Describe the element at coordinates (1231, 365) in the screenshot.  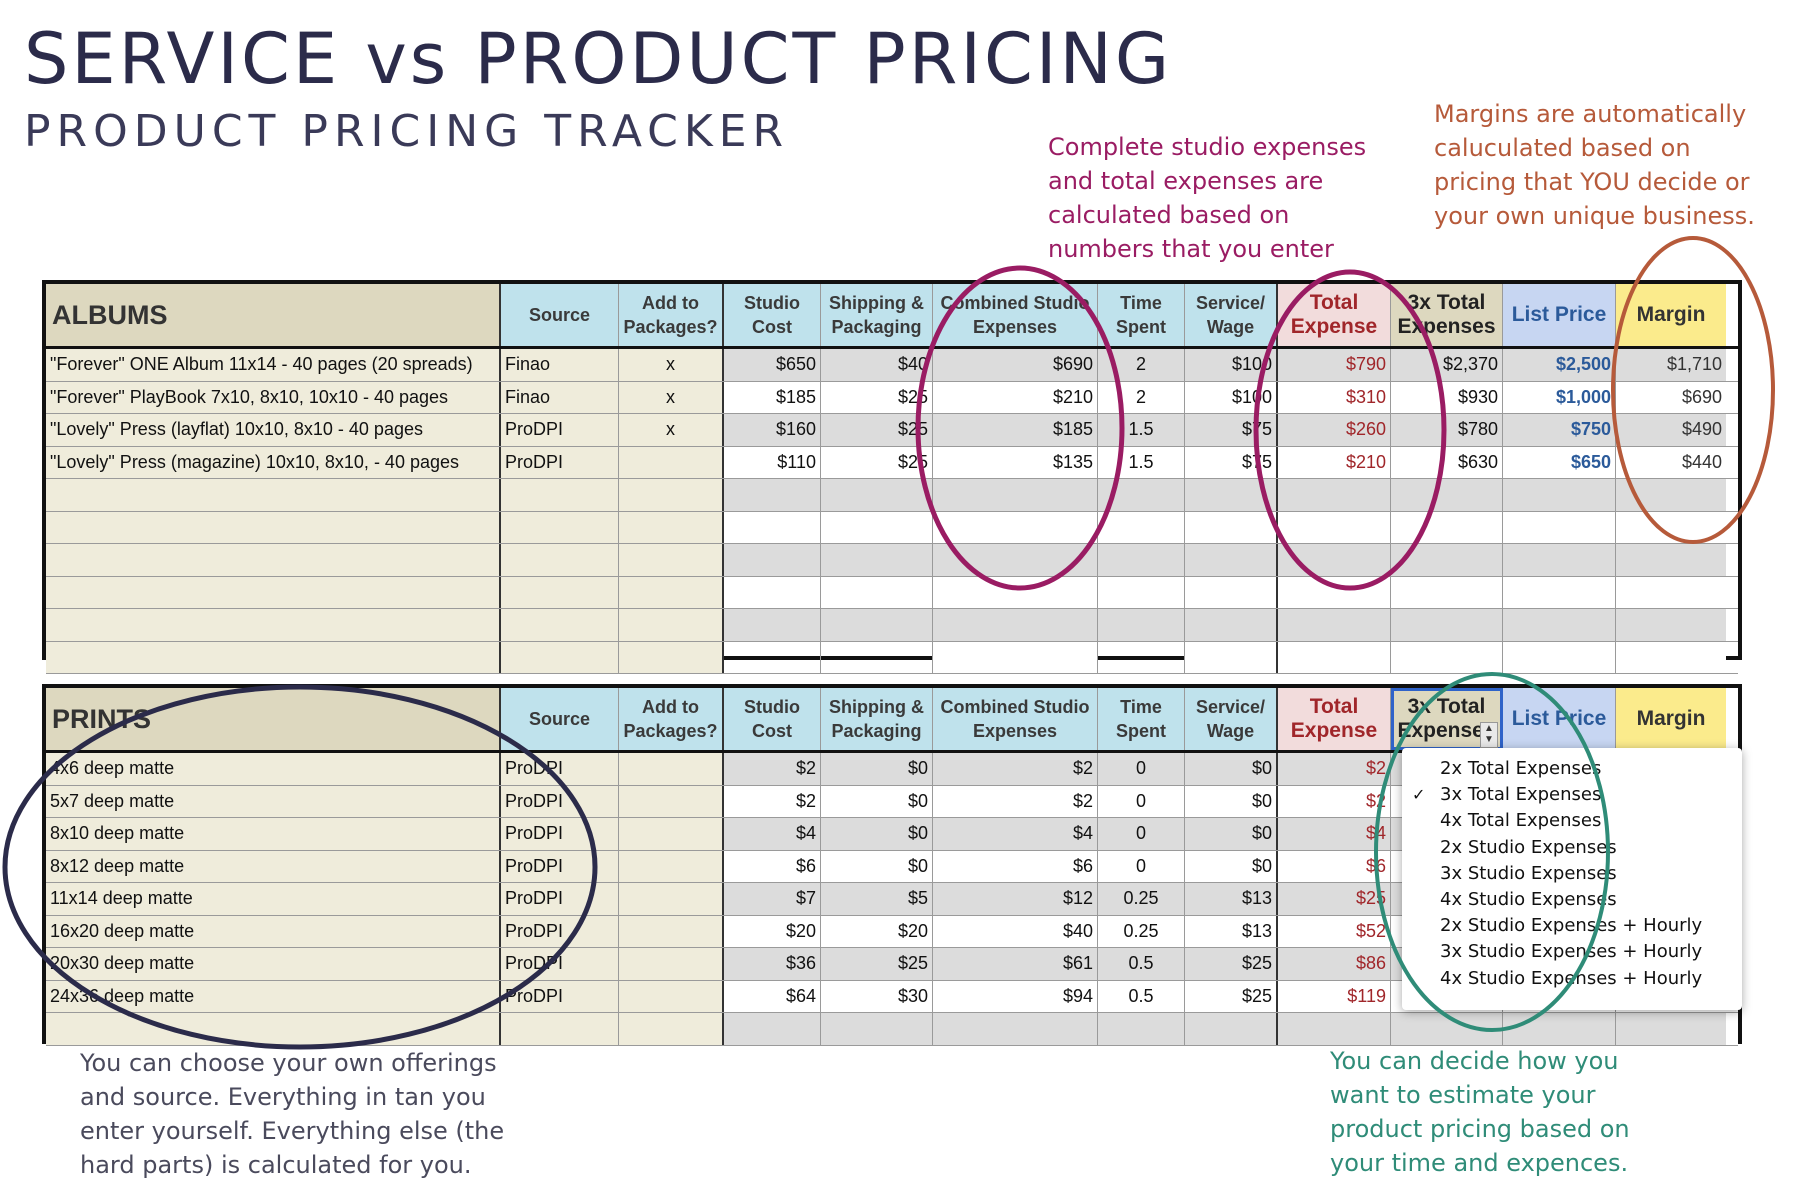
I see `wage-cell: $100` at that location.